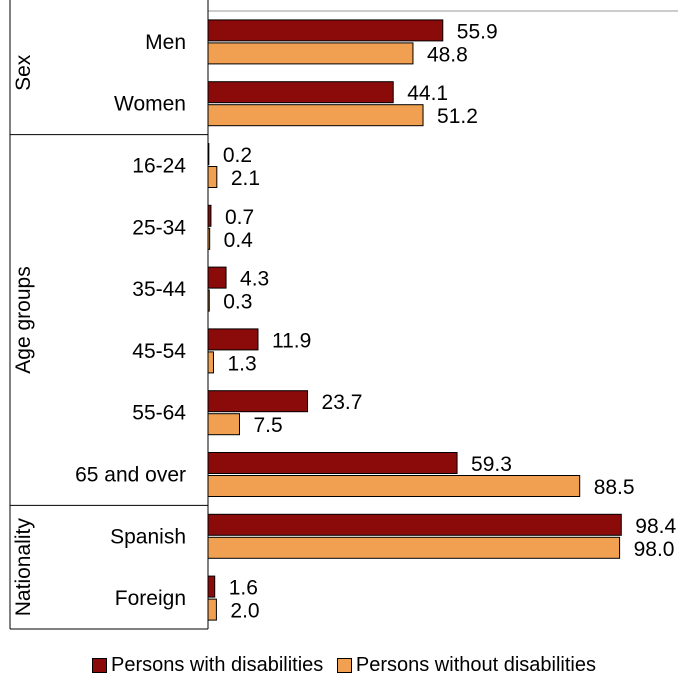 The height and width of the screenshot is (684, 688). I want to click on data-label-persons-with-disabilities-women: 44.1, so click(427, 93).